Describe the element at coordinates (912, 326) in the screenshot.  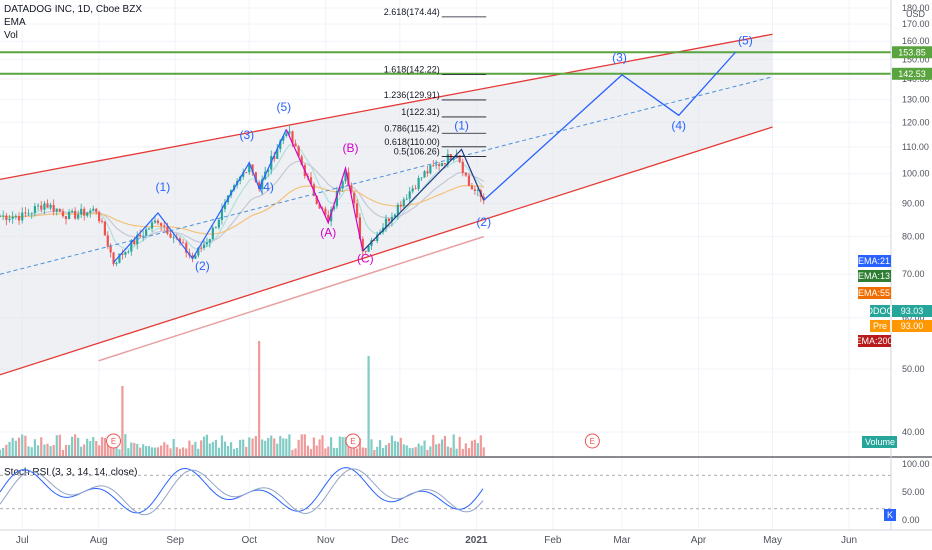
I see `price-badge-value-box` at that location.